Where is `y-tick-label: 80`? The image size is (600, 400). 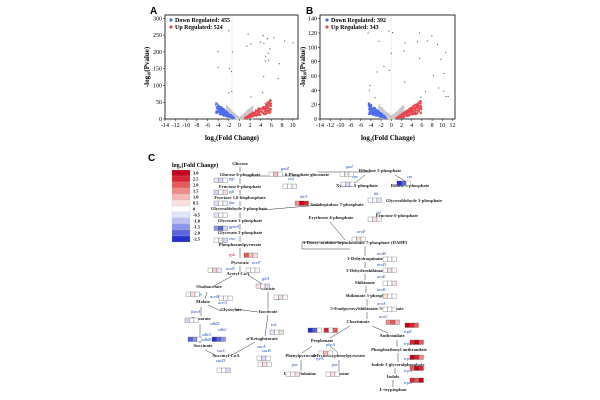
y-tick-label: 80 is located at coordinates (314, 63).